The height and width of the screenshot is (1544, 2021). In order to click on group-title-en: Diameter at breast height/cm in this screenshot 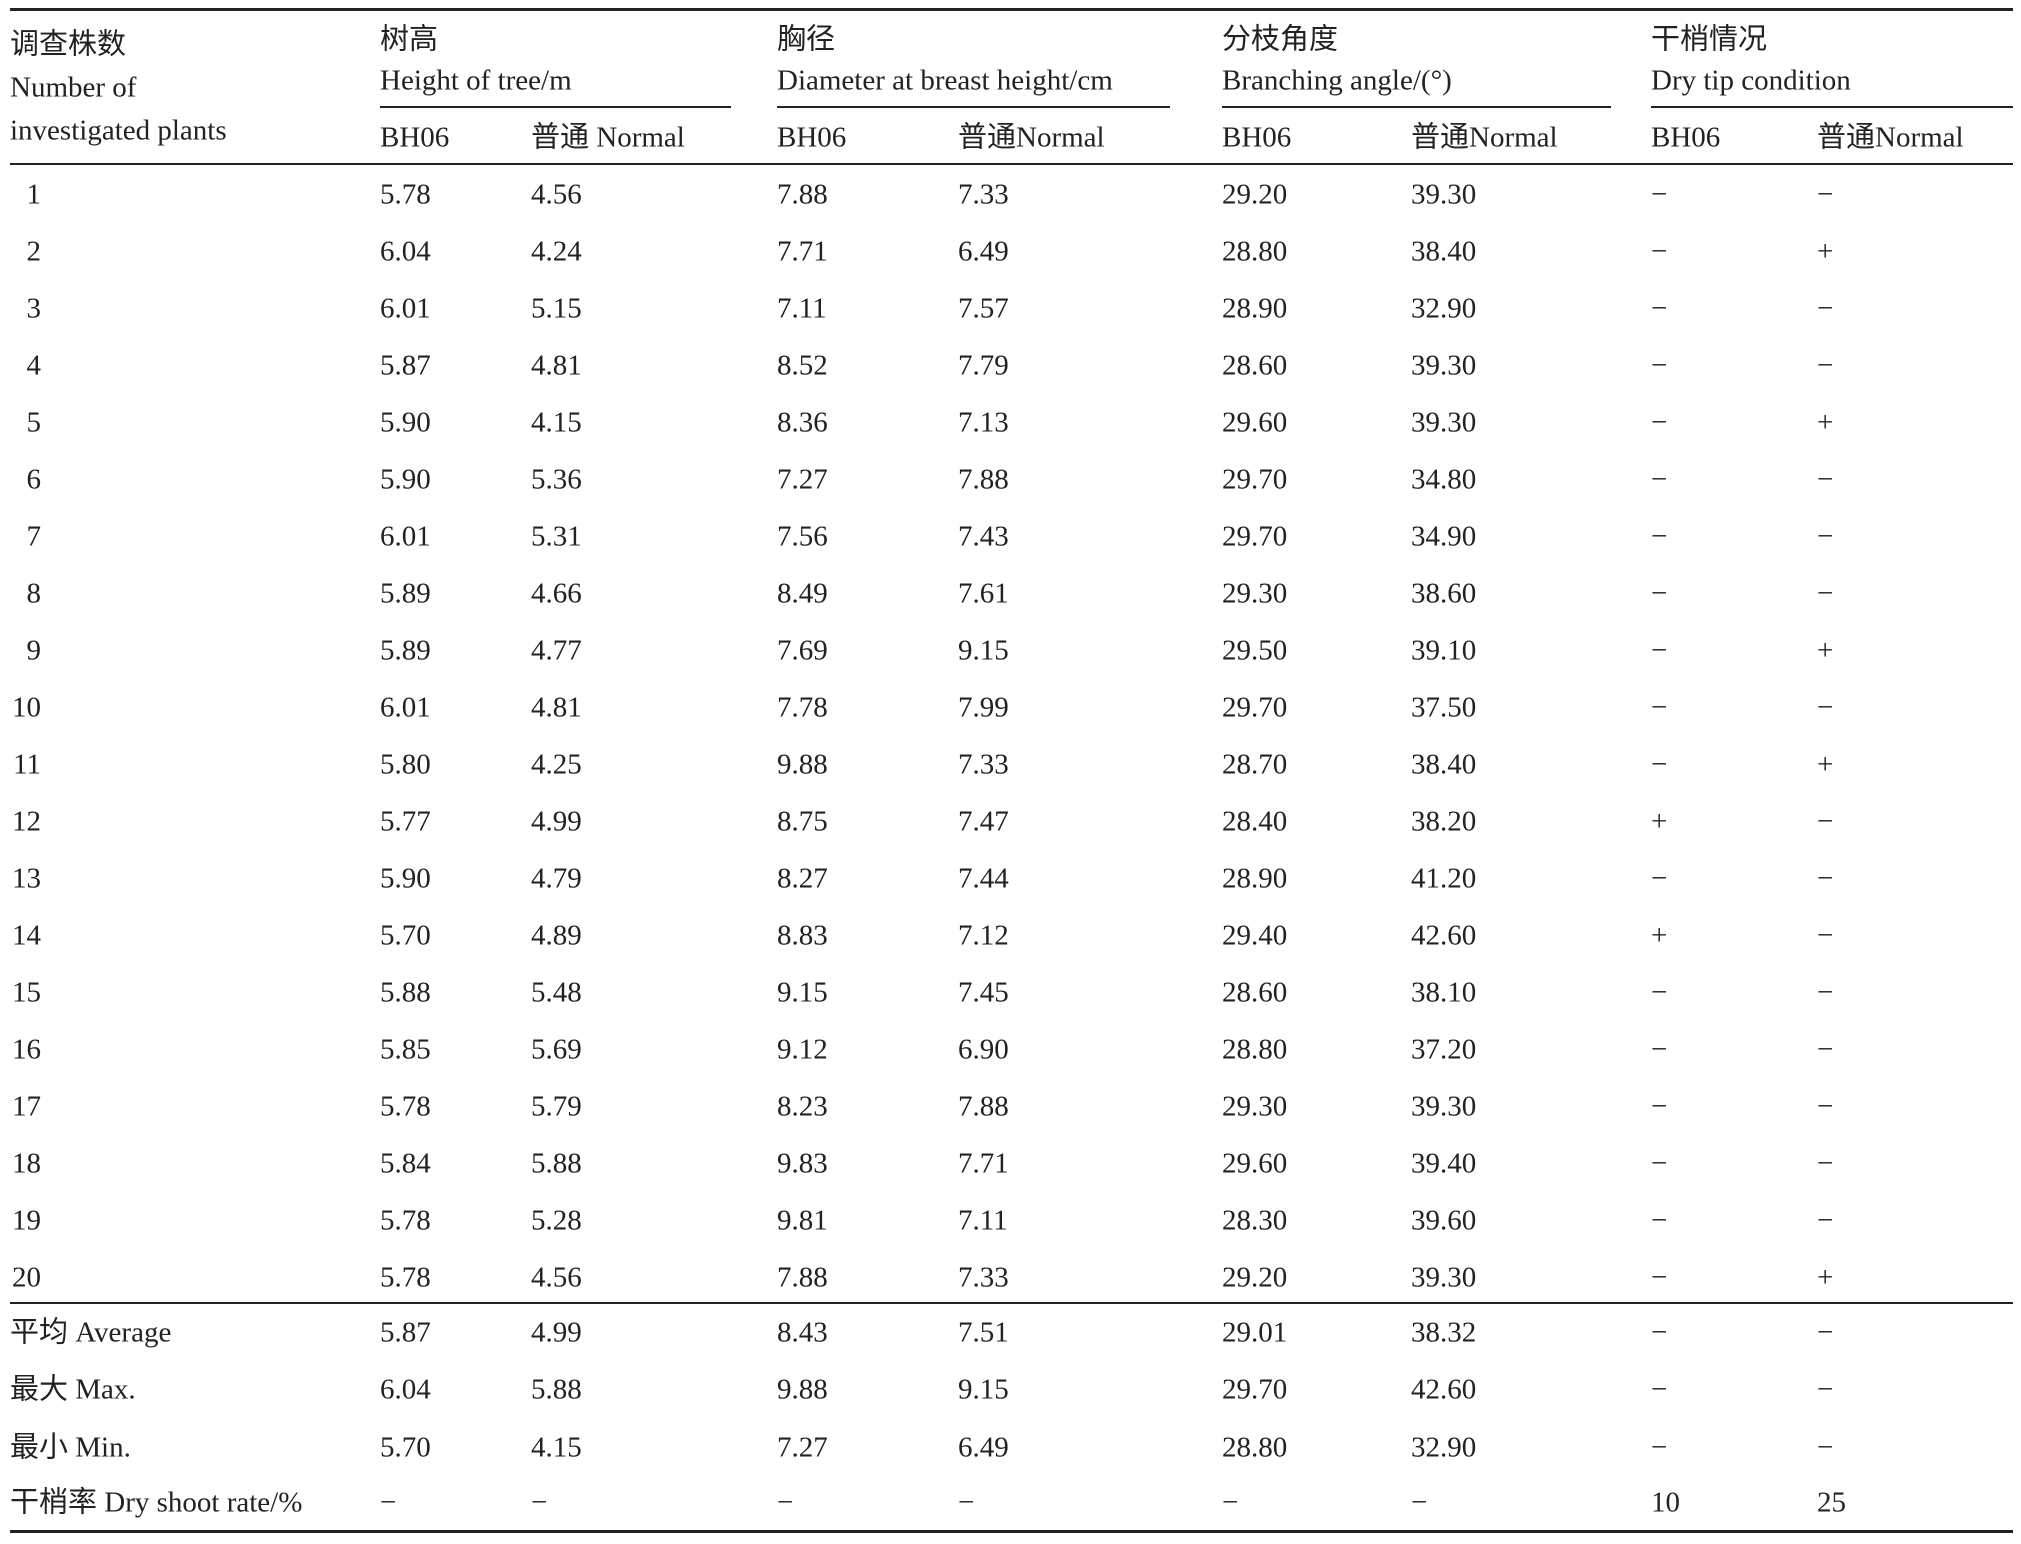, I will do `click(945, 80)`.